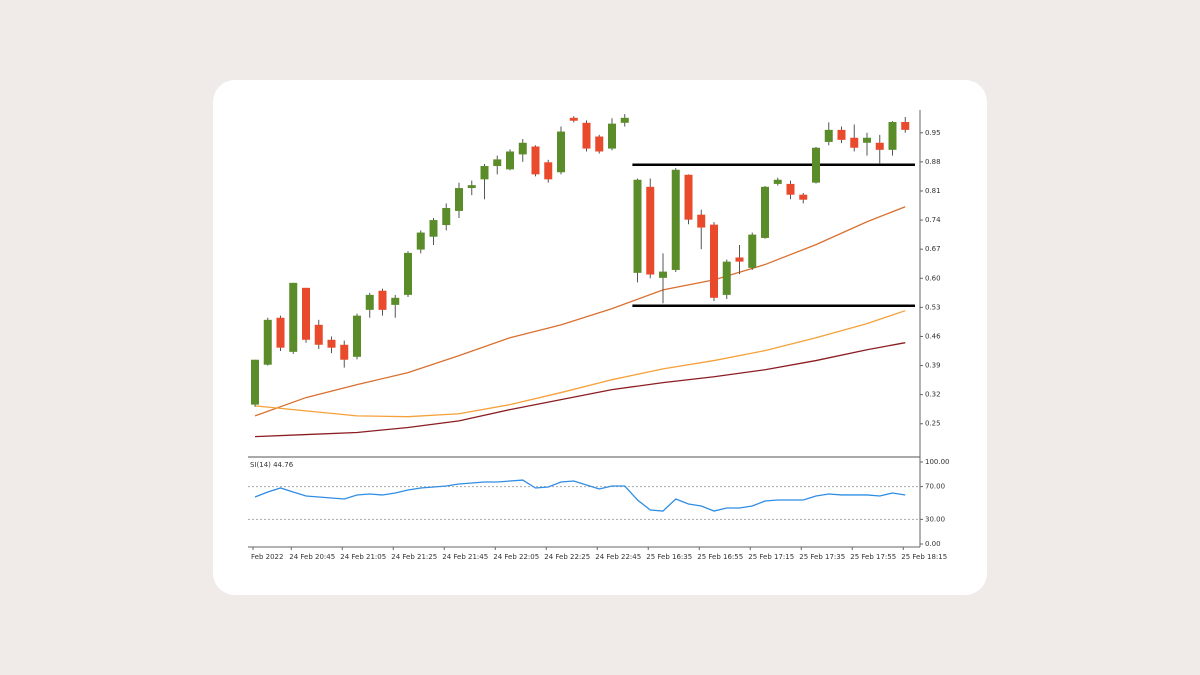  Describe the element at coordinates (935, 519) in the screenshot. I see `y-tick-label: 30.00` at that location.